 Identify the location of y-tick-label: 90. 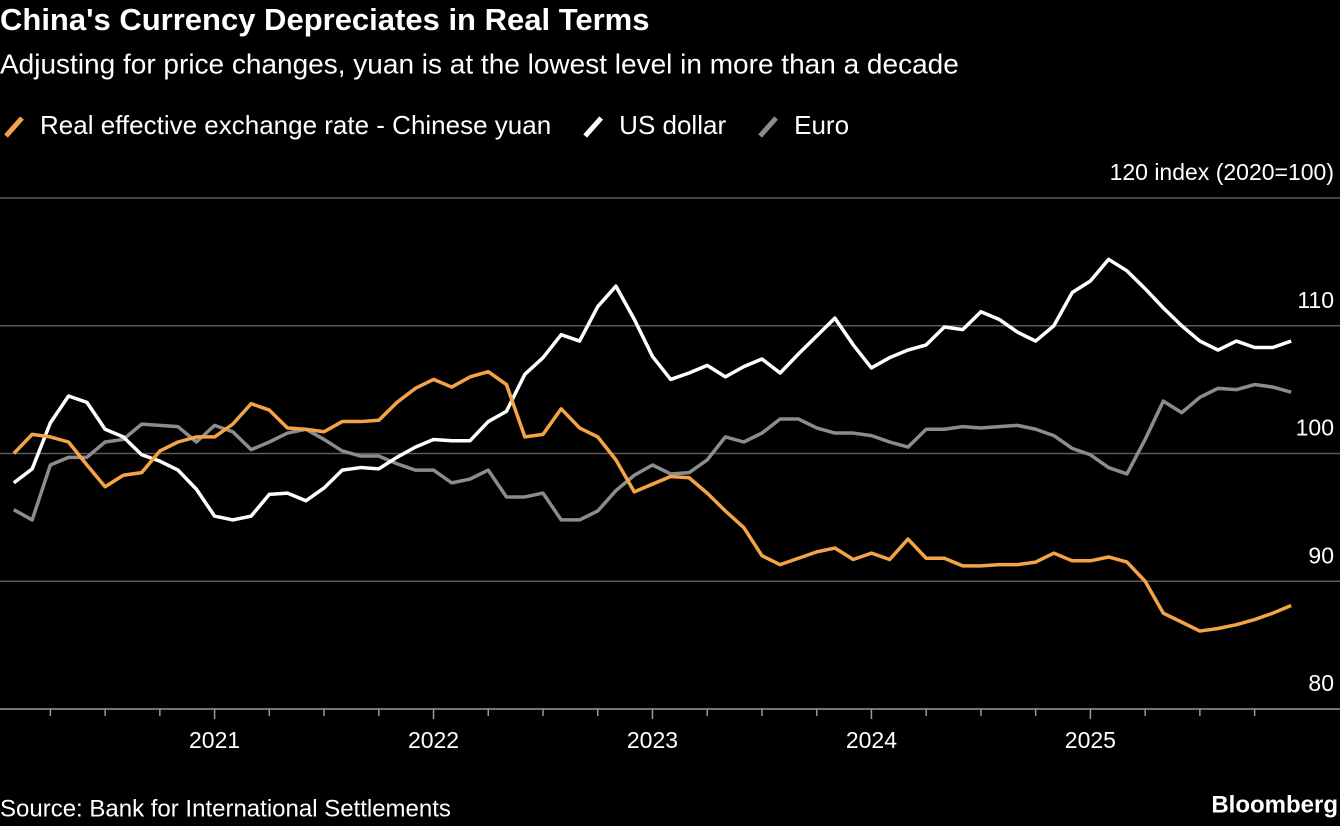
(1321, 555).